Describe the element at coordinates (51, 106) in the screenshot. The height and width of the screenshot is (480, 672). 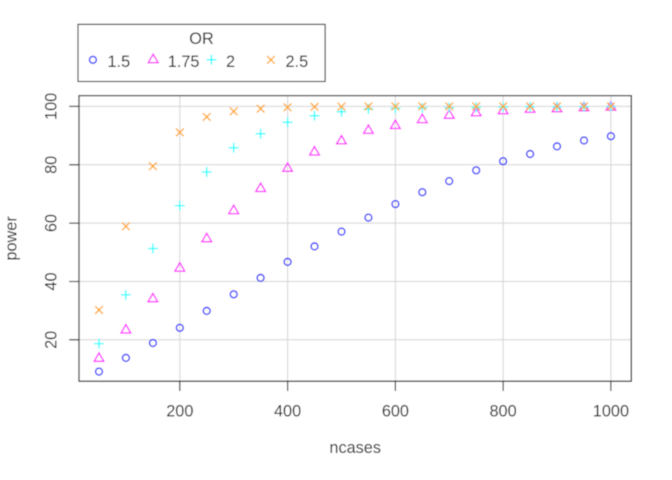
I see `svg-text: 100` at that location.